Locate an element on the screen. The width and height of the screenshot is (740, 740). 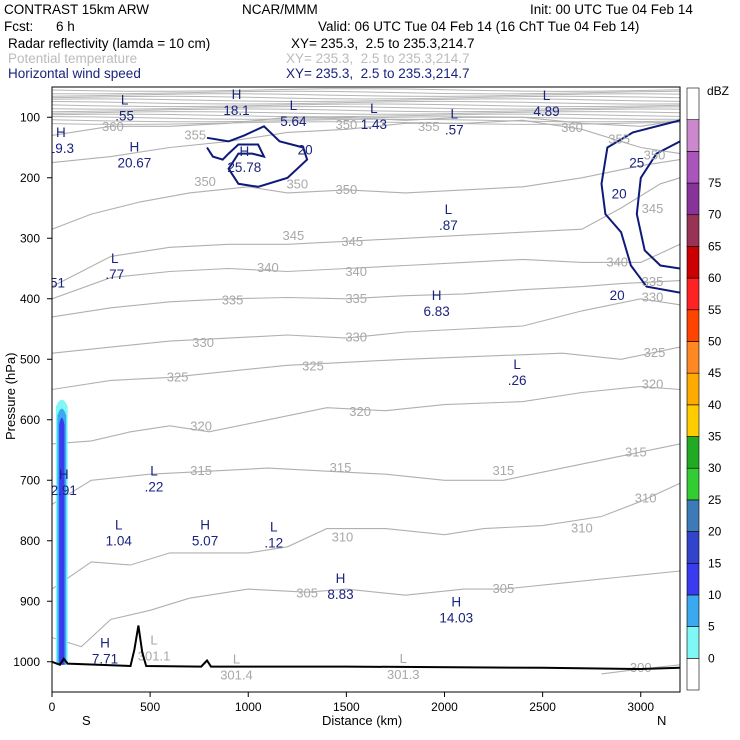
extremum-value: 6.83 is located at coordinates (437, 311).